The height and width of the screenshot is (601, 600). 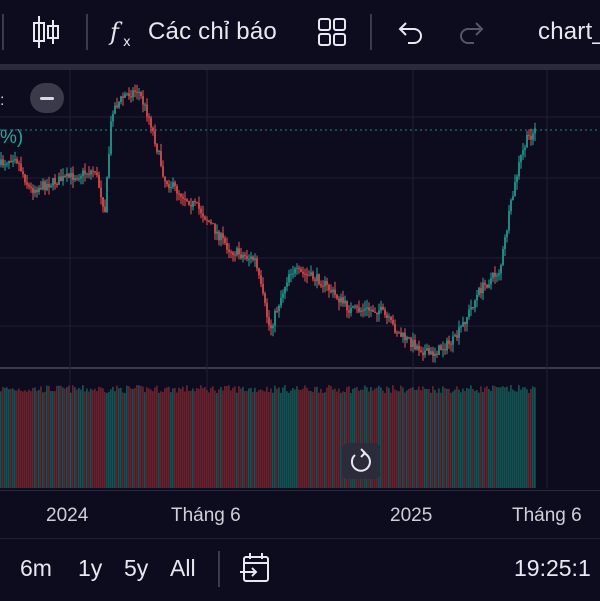 I want to click on undo-button, so click(x=410, y=32).